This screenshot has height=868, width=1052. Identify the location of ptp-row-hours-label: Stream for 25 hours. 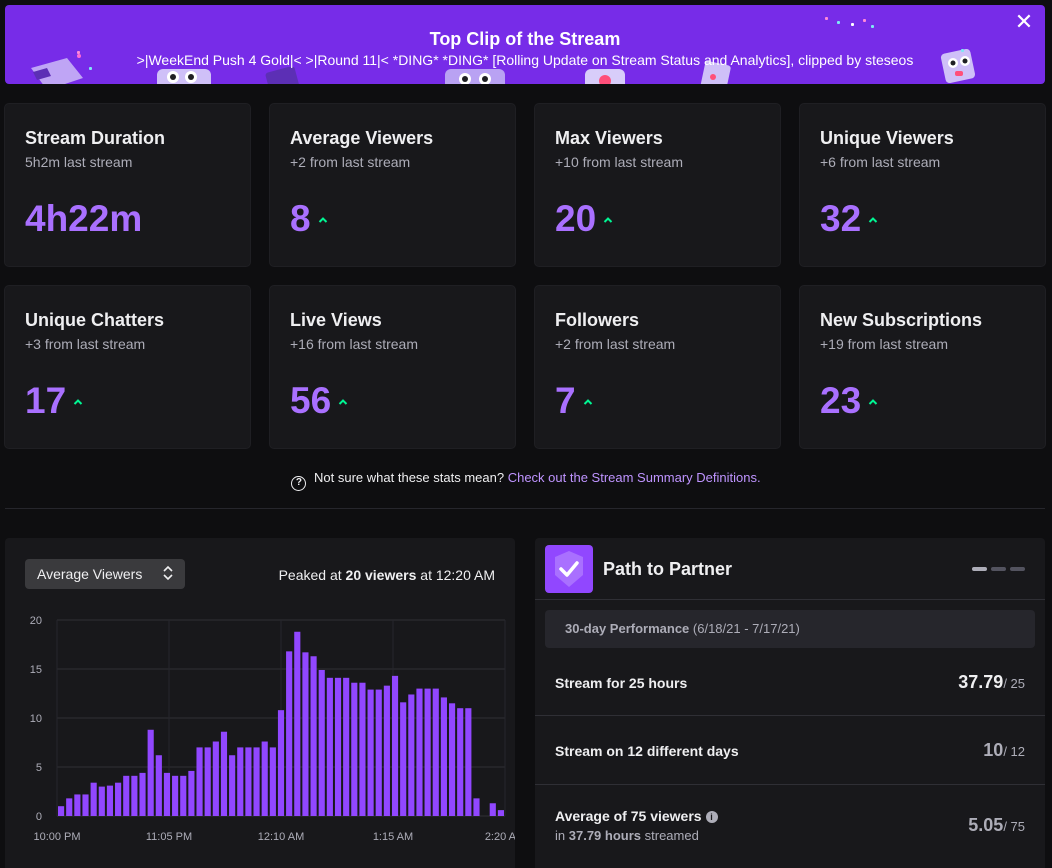
(621, 683).